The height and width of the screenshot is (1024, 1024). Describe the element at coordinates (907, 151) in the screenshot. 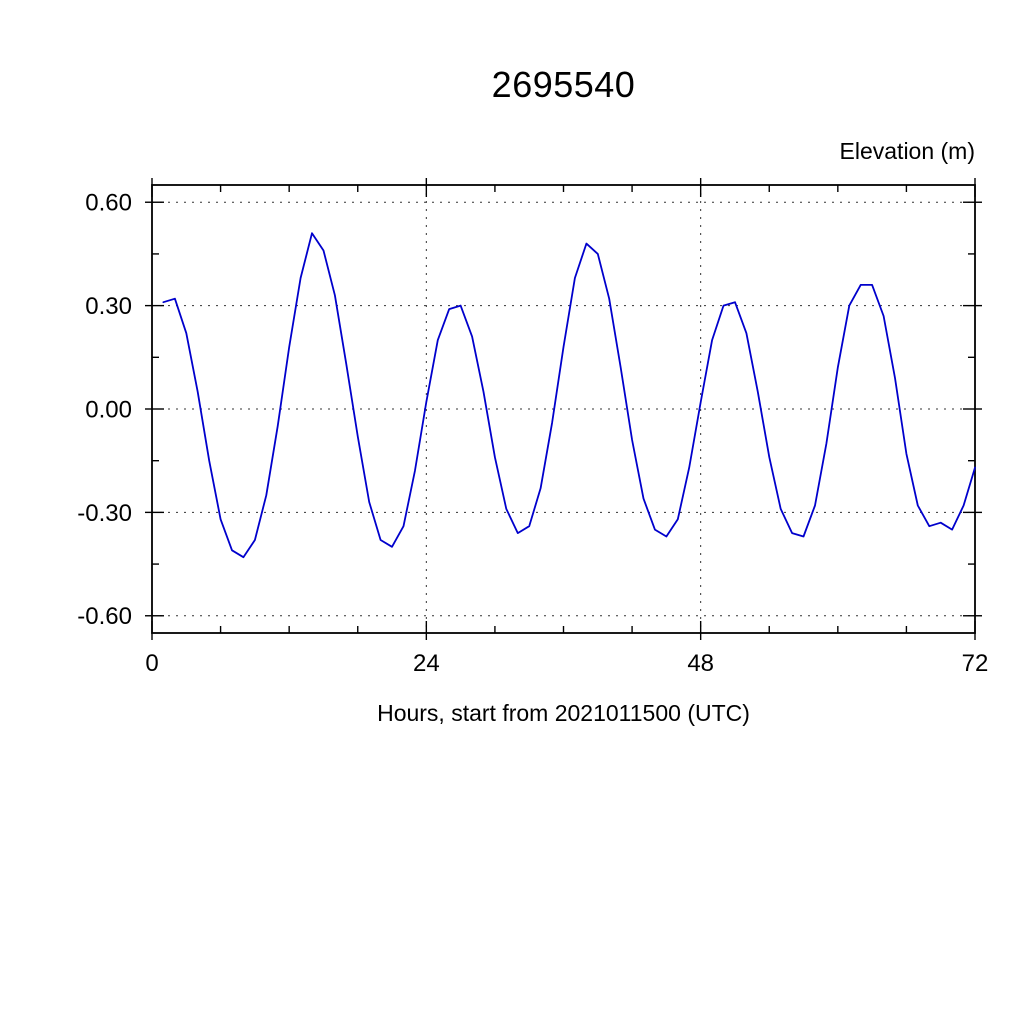

I see `y-axis-title: Elevation (m)` at that location.